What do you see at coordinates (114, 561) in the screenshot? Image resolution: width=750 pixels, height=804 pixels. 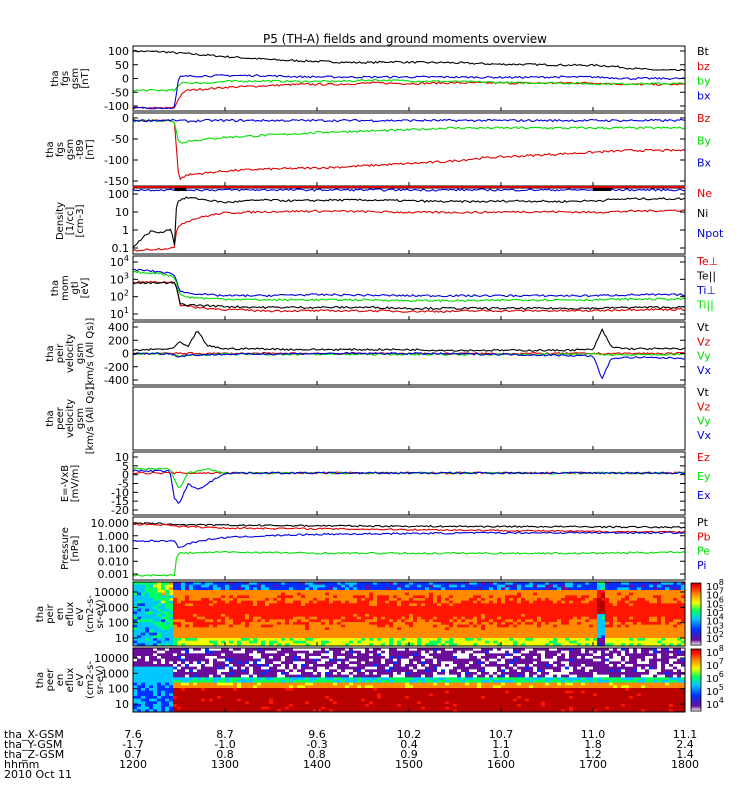 I see `tick-label: 0.010` at bounding box center [114, 561].